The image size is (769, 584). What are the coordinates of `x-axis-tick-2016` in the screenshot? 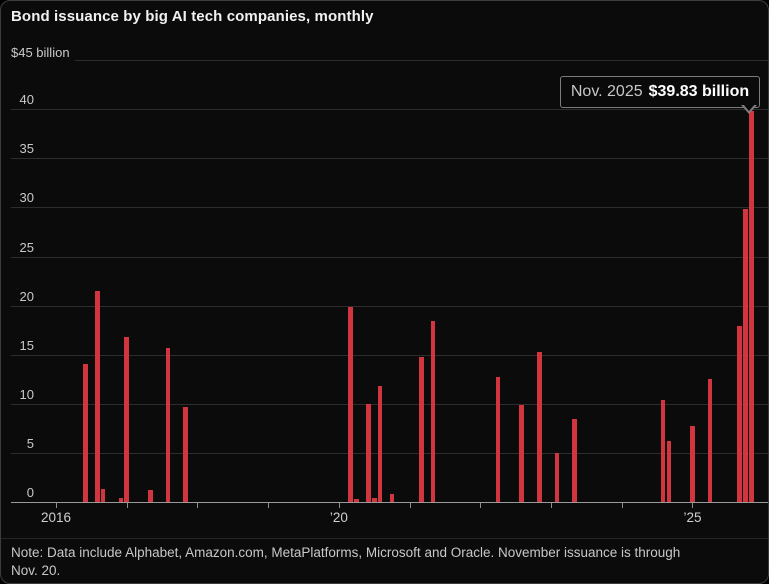 It's located at (56, 505).